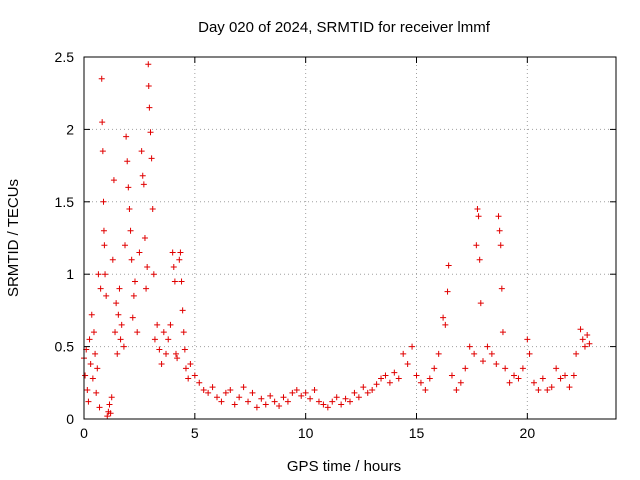  What do you see at coordinates (65, 202) in the screenshot?
I see `y-tick-label: 1.5` at bounding box center [65, 202].